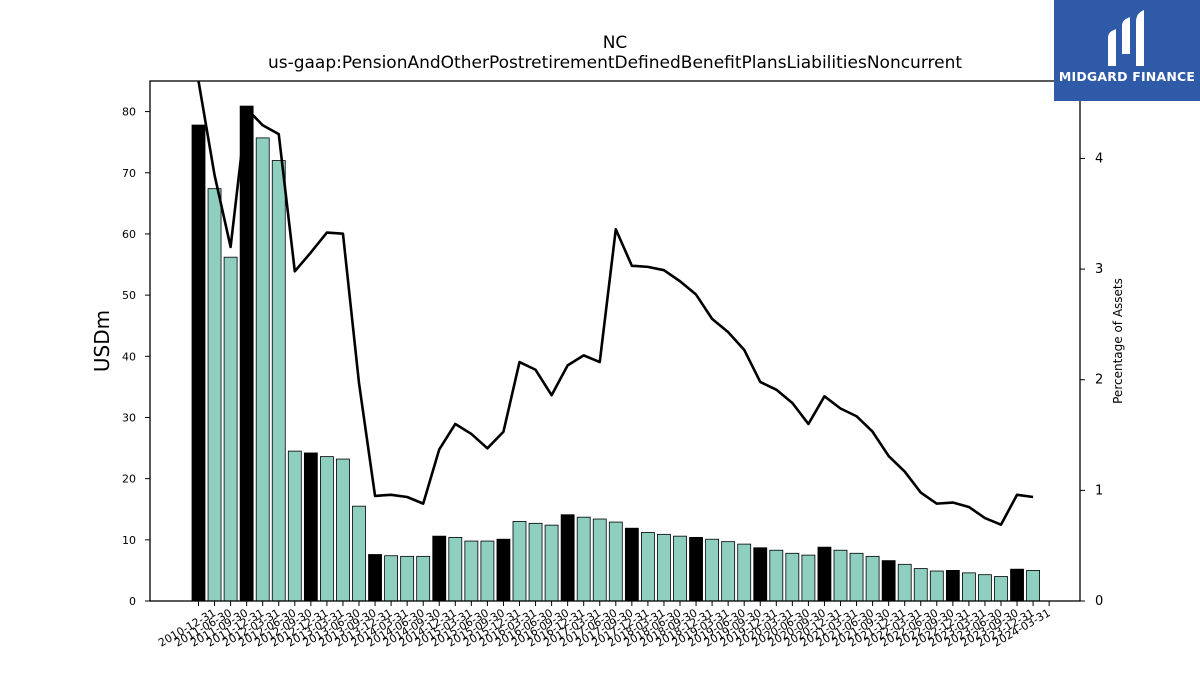 The height and width of the screenshot is (675, 1200). I want to click on y-tick-label: 0, so click(132, 601).